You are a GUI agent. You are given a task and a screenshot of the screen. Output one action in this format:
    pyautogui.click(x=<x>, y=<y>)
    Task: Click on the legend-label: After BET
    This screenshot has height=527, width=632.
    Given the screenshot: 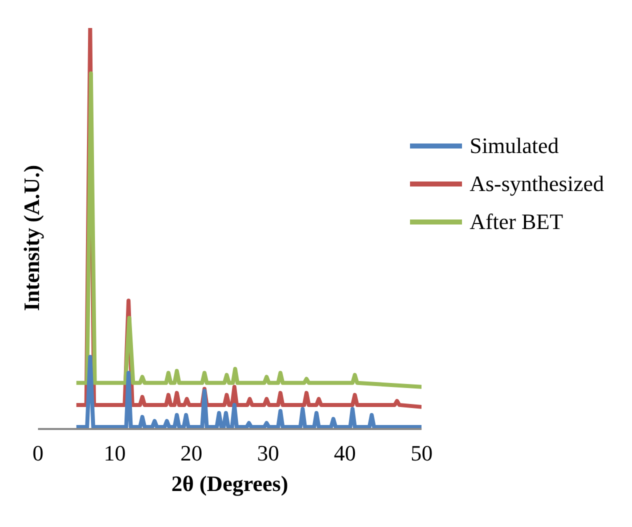 What is the action you would take?
    pyautogui.click(x=517, y=222)
    